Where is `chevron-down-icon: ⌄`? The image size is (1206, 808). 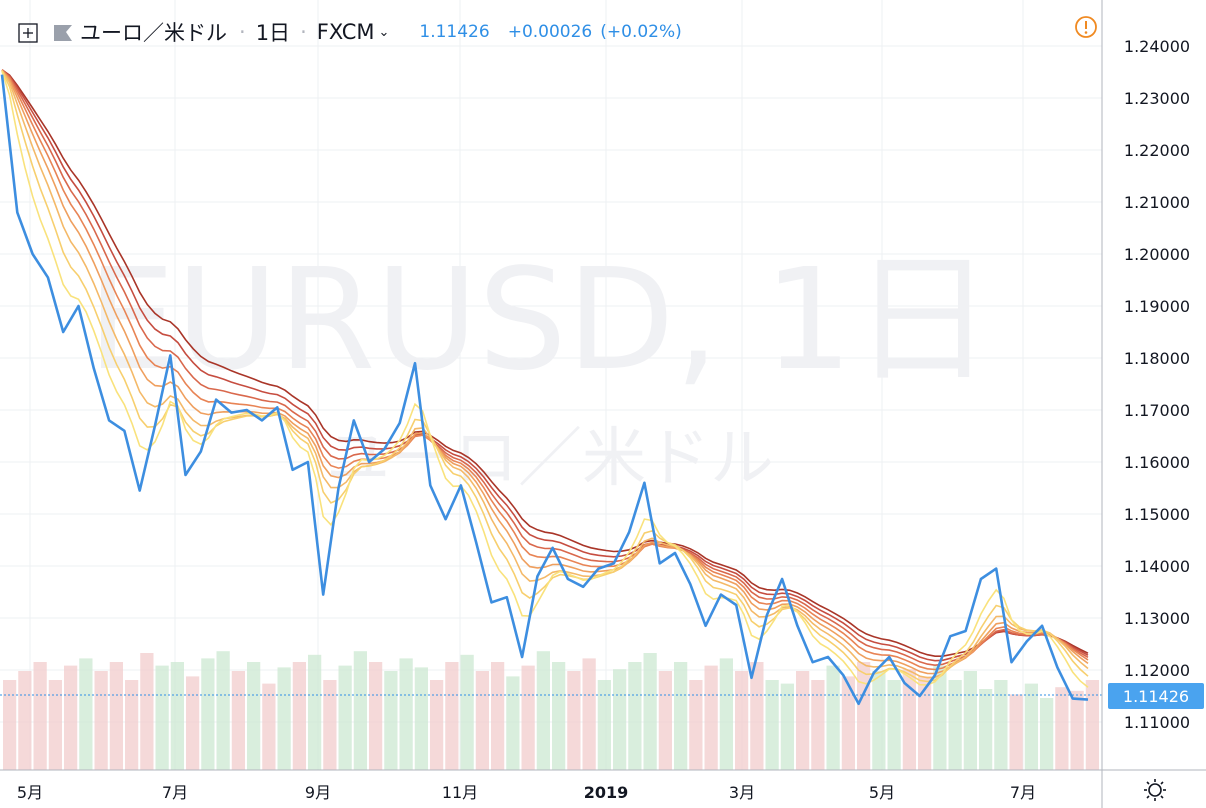
chevron-down-icon: ⌄ is located at coordinates (384, 32).